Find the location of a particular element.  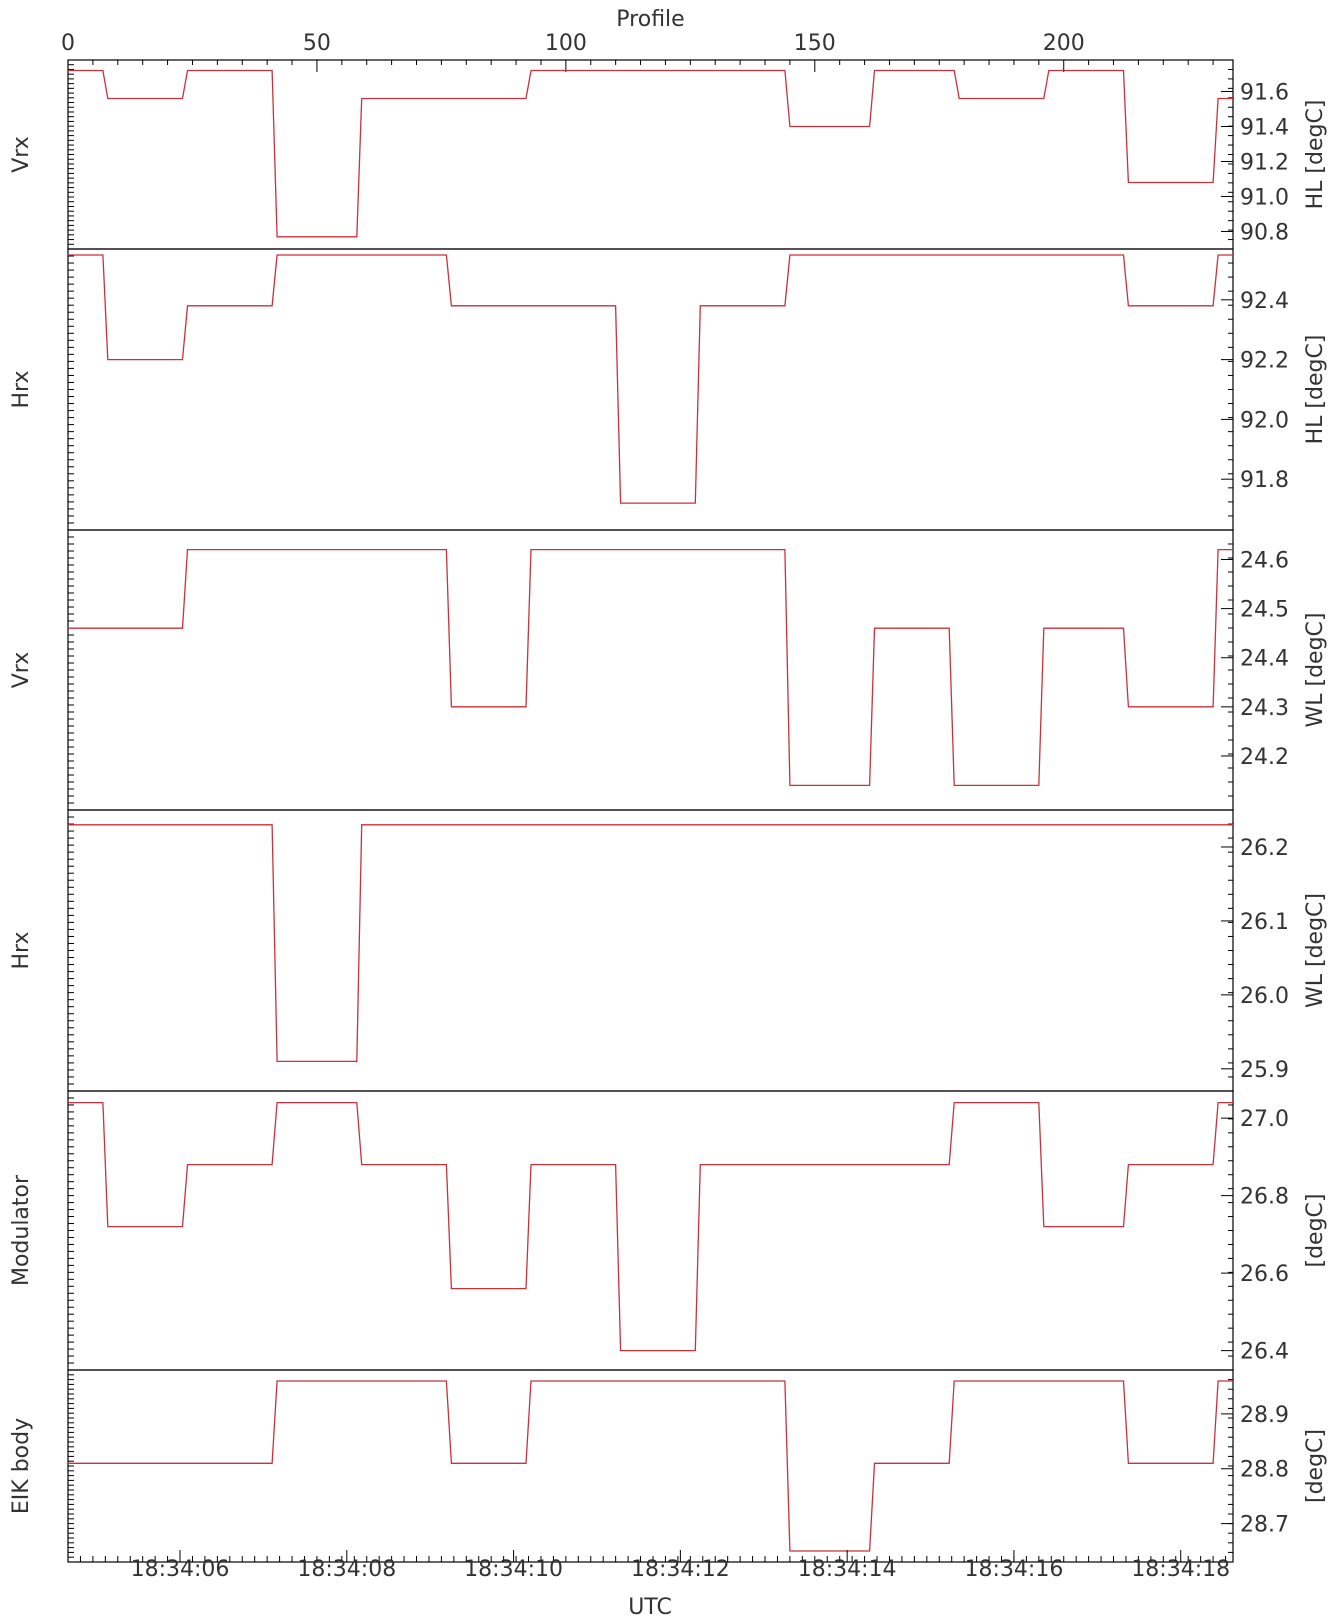

y-tick-label: 26.4 is located at coordinates (1264, 1352).